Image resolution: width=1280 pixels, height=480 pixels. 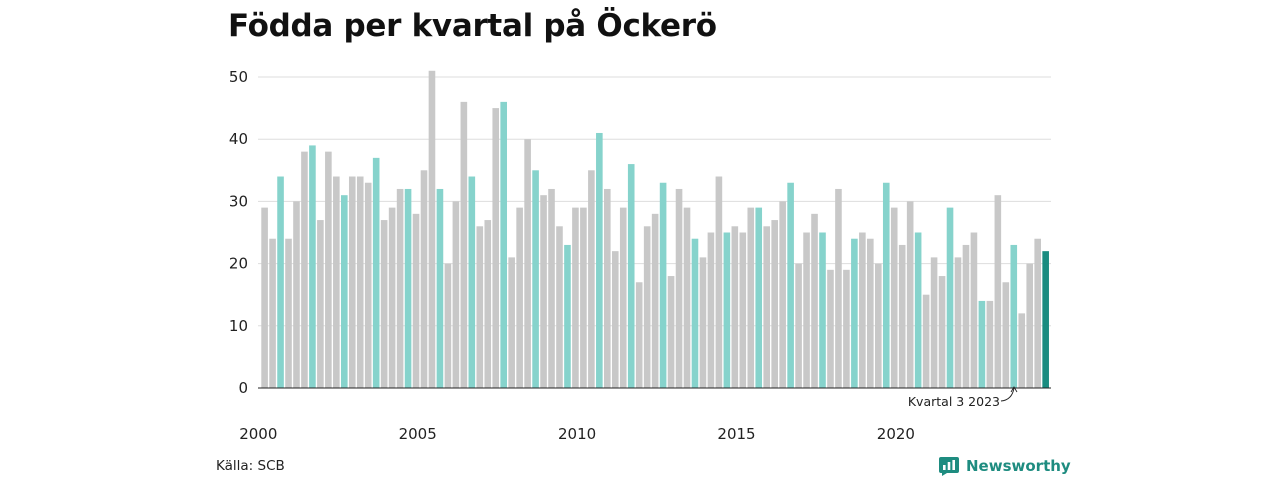 I want to click on x-axis: 2000 2005 2010 2015 2020, so click(x=577, y=434).